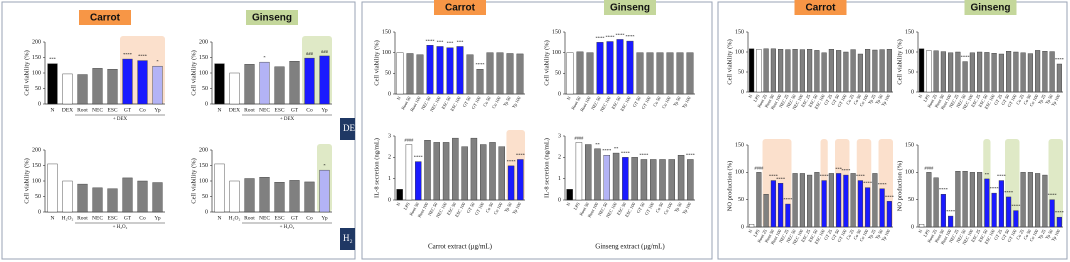 The image size is (1070, 262). I want to click on x-tick-label: Co 50, so click(489, 207).